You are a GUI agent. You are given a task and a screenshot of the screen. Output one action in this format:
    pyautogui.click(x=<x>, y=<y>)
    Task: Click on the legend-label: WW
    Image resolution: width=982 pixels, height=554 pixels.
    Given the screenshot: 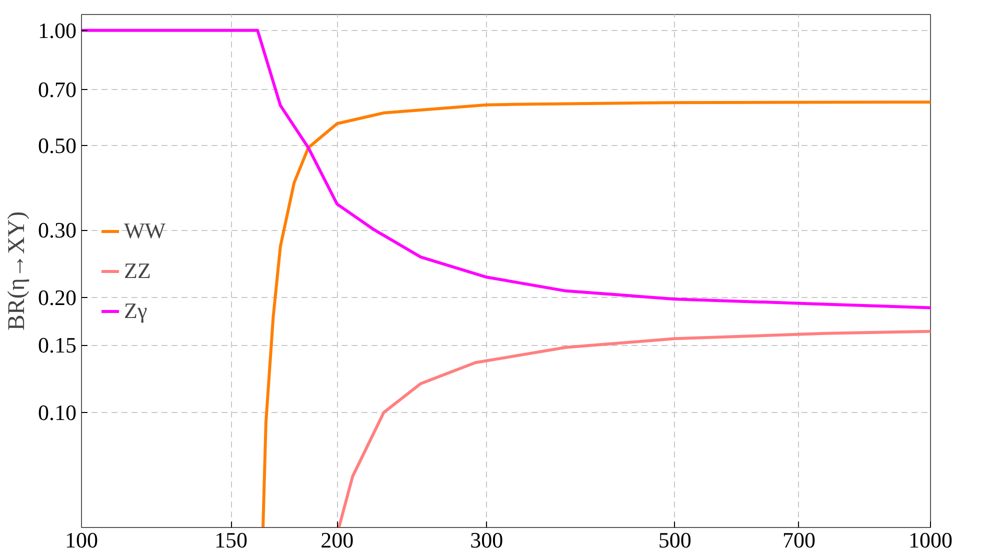 What is the action you would take?
    pyautogui.click(x=145, y=231)
    